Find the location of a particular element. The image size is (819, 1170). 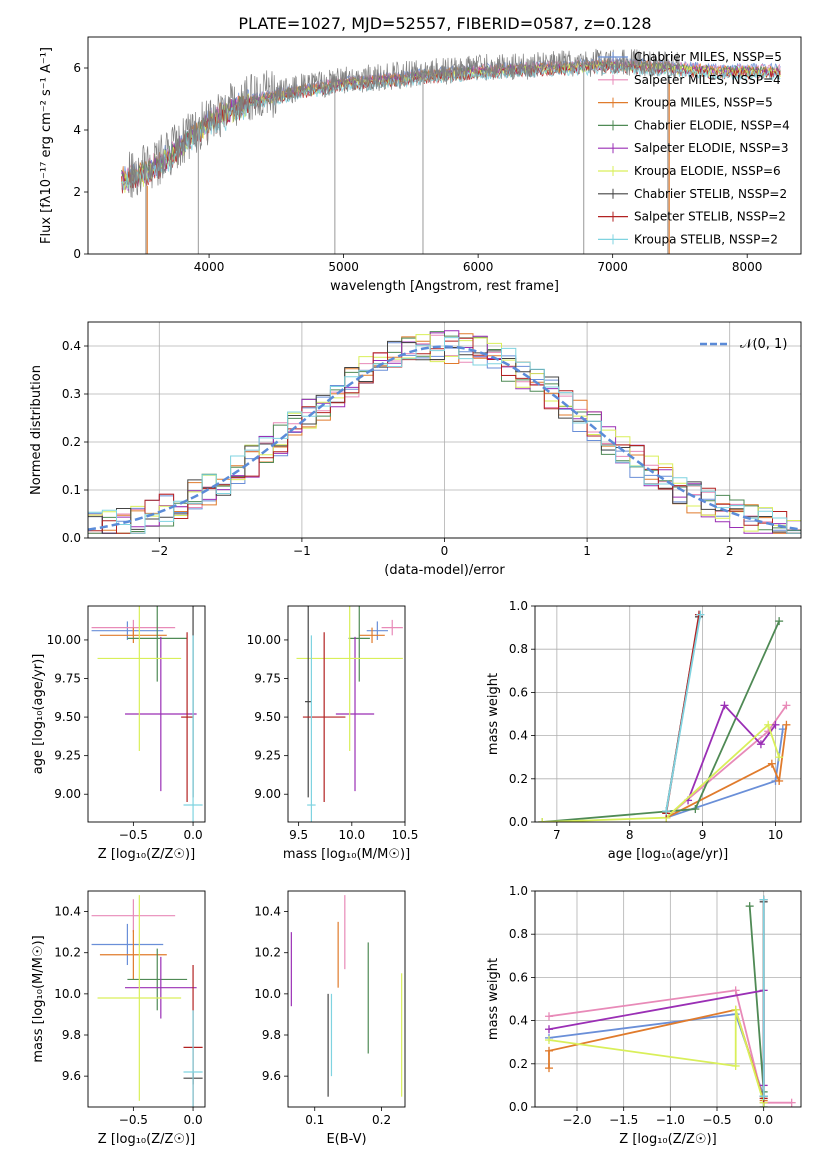

y-tick-label: 9.50 is located at coordinates (67, 717).